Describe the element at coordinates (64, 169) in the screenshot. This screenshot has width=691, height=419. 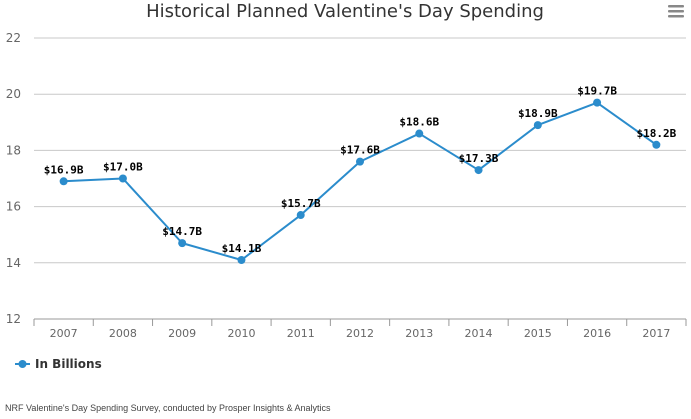
I see `data-label: $16.9B` at that location.